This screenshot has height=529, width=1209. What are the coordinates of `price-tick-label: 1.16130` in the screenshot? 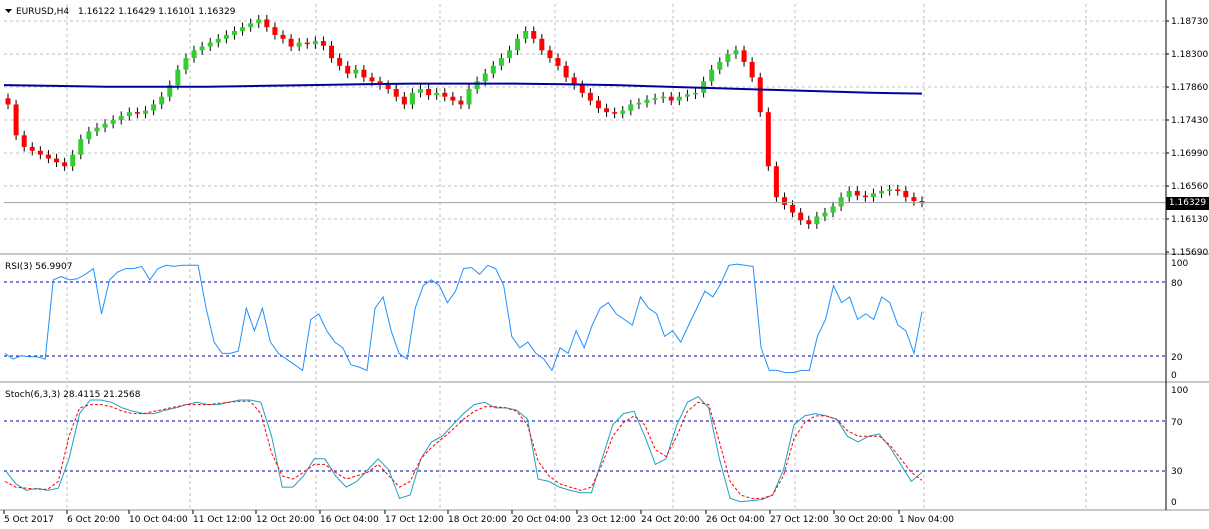 It's located at (1189, 220).